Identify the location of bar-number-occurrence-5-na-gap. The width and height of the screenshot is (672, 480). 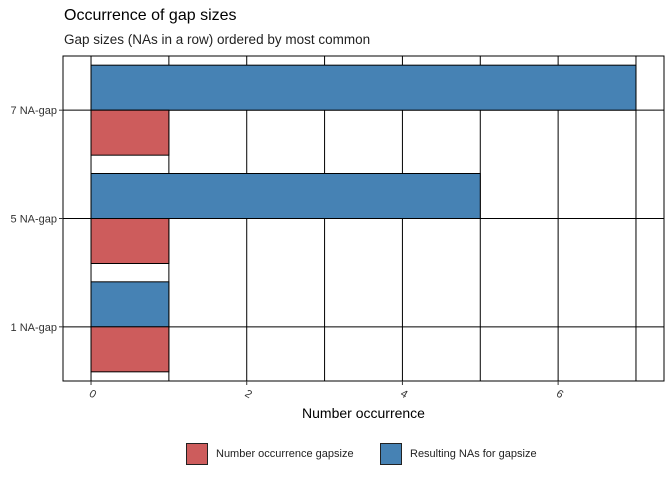
(130, 241).